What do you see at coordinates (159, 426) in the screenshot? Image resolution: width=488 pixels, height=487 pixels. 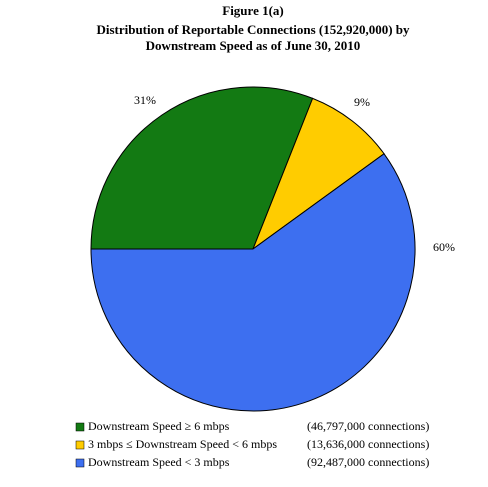 I see `legend-label: Downstream Speed ≥ 6 mbps` at bounding box center [159, 426].